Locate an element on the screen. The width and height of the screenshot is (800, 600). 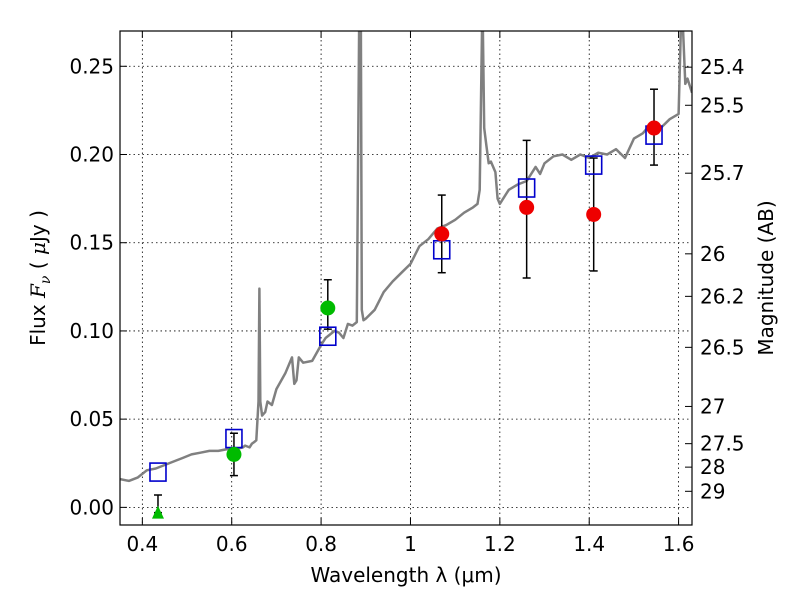
x-tick-label: 1 is located at coordinates (410, 544).